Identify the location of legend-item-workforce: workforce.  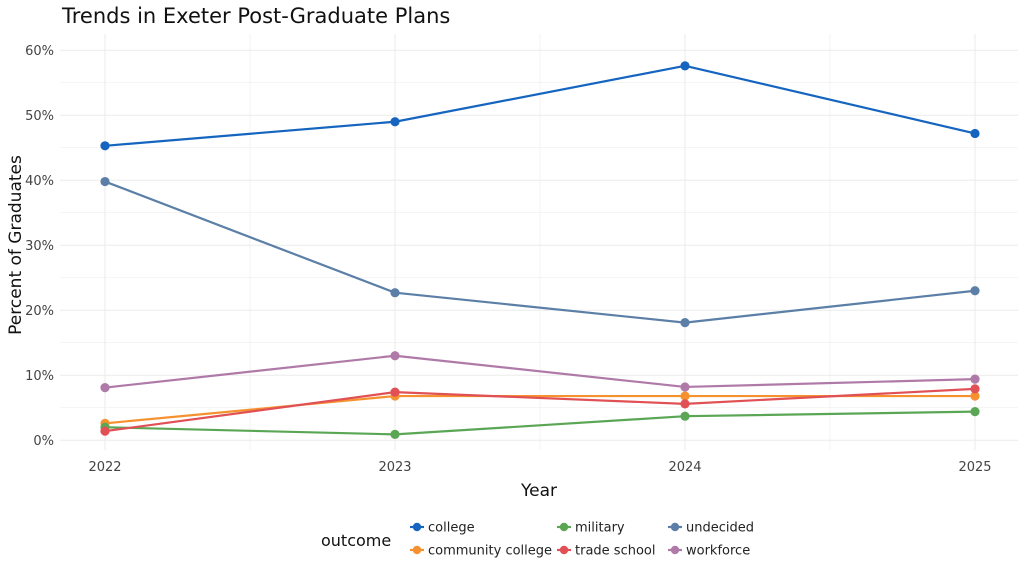
(709, 551).